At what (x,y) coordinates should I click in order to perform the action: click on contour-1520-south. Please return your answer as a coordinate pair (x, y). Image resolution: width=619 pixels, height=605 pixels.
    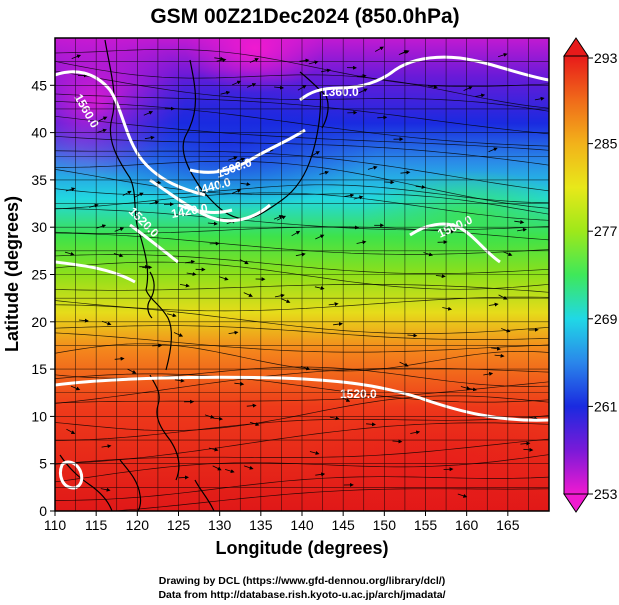
    Looking at the image, I should click on (302, 398).